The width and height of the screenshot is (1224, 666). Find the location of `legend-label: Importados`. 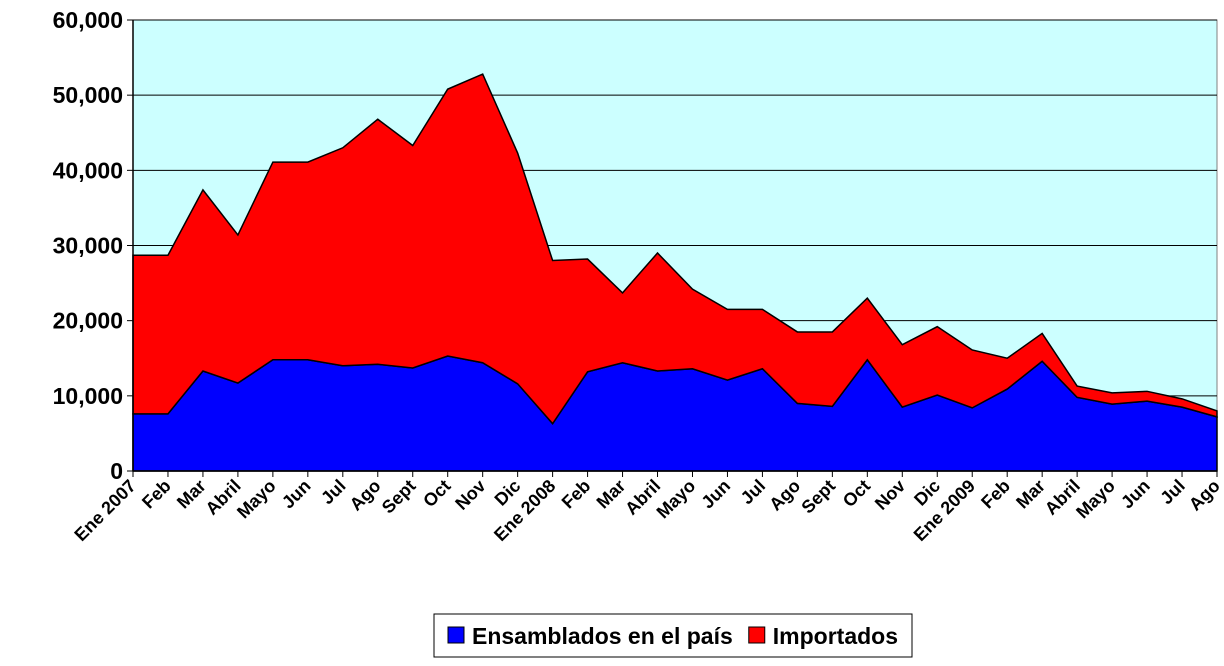

legend-label: Importados is located at coordinates (835, 636).